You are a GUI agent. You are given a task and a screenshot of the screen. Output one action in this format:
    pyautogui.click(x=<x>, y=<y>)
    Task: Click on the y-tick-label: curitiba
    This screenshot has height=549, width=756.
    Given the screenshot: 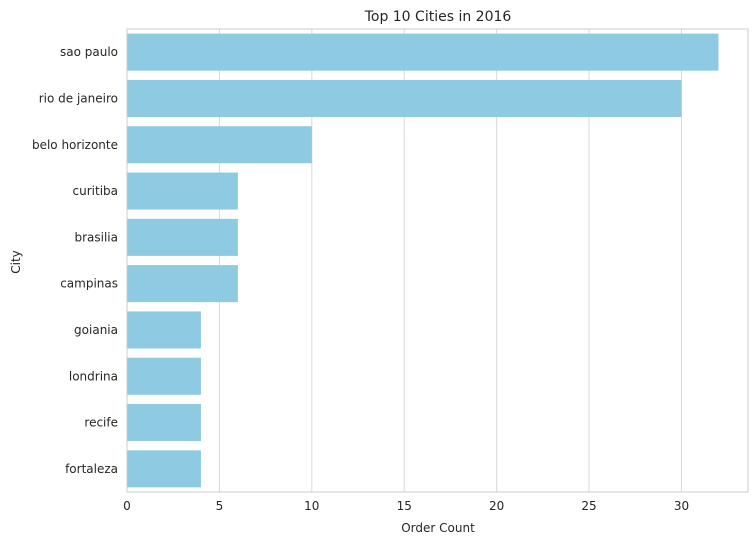 What is the action you would take?
    pyautogui.click(x=95, y=191)
    